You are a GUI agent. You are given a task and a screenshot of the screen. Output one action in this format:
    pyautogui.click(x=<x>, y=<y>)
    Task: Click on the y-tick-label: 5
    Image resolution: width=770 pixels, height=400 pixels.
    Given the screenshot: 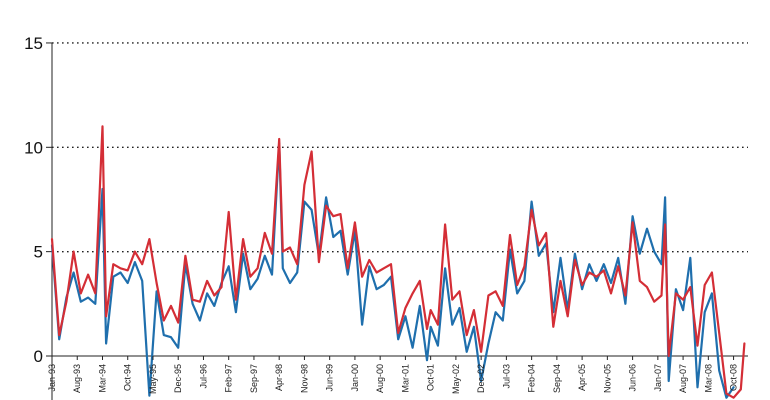 What is the action you would take?
    pyautogui.click(x=38, y=252)
    